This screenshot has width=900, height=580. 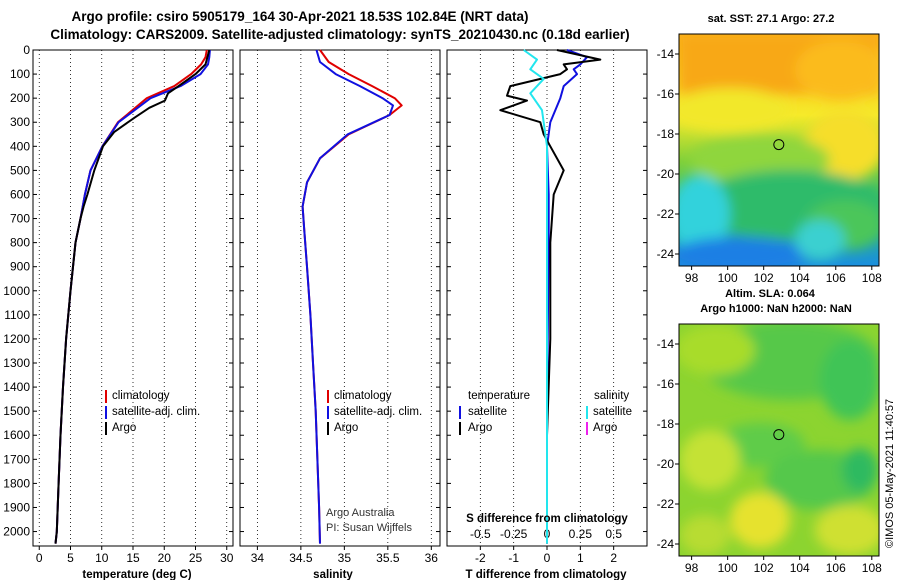 I want to click on depth-tick-label: 900, so click(x=20, y=267).